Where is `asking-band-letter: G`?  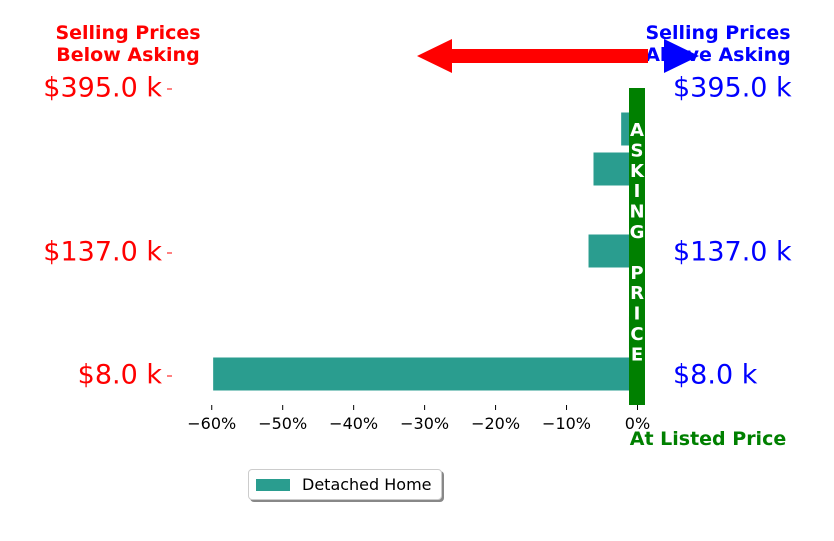 asking-band-letter: G is located at coordinates (637, 232).